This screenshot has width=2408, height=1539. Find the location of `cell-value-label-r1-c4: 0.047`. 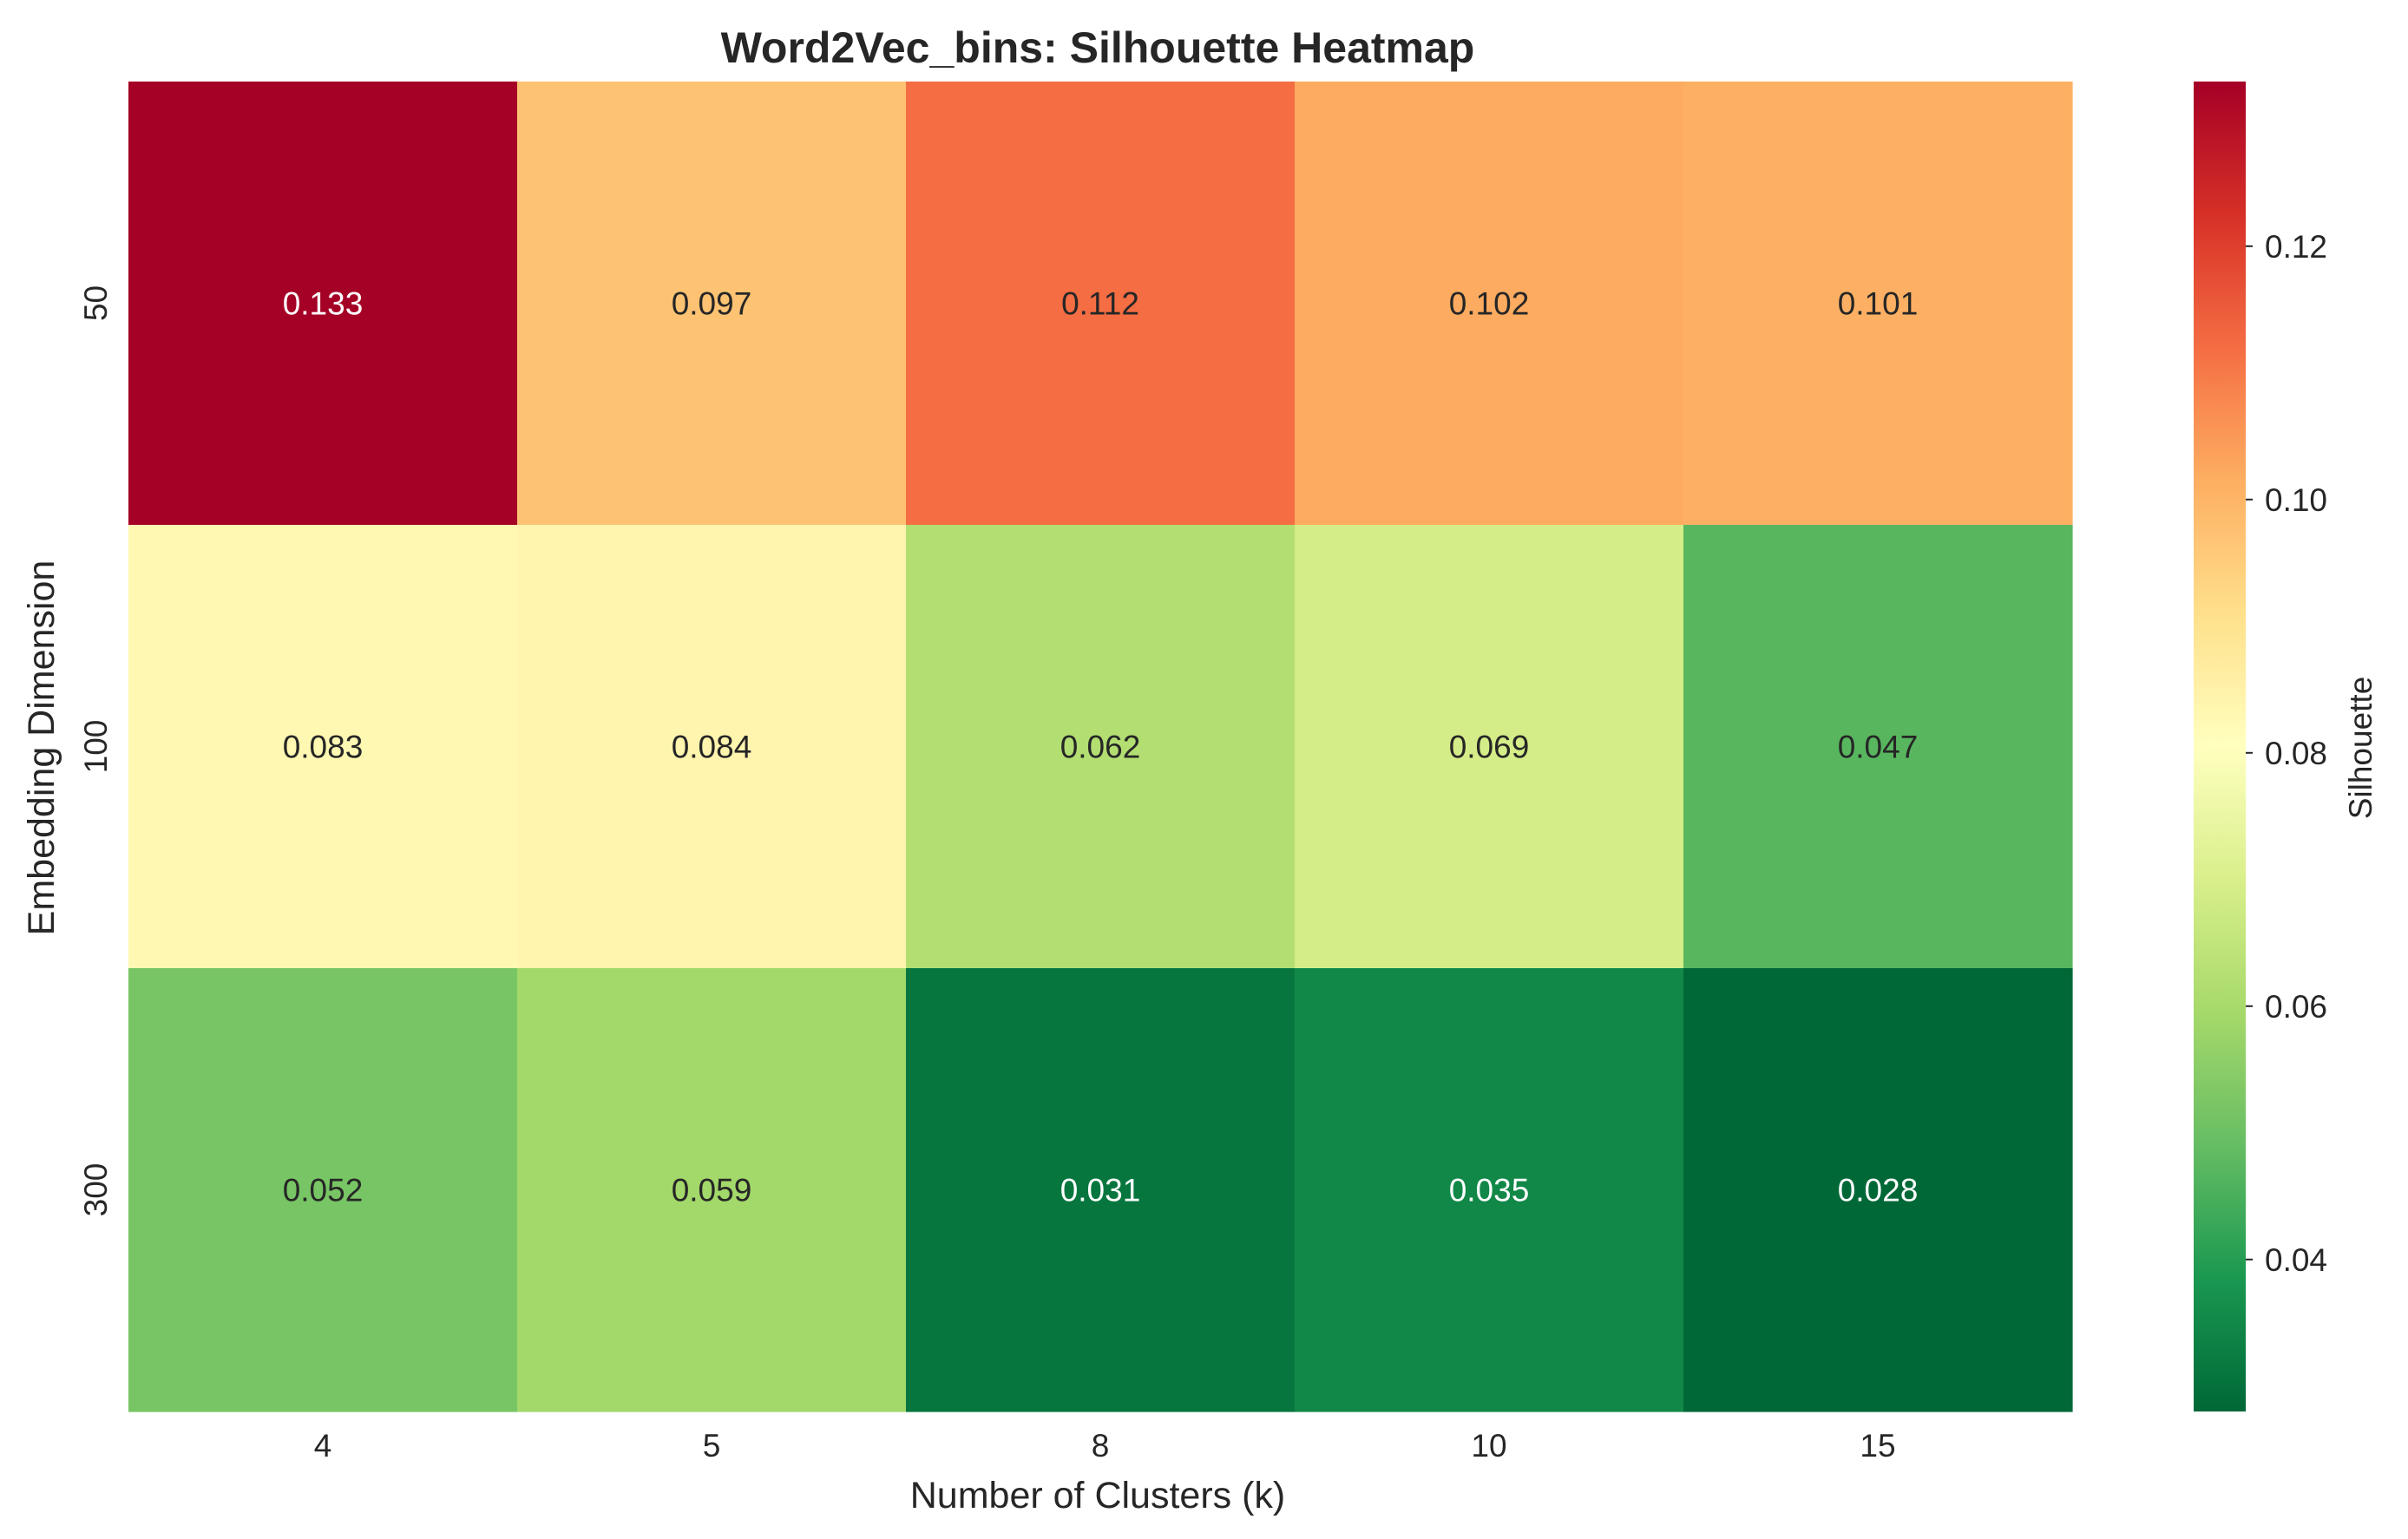

cell-value-label-r1-c4: 0.047 is located at coordinates (1879, 747).